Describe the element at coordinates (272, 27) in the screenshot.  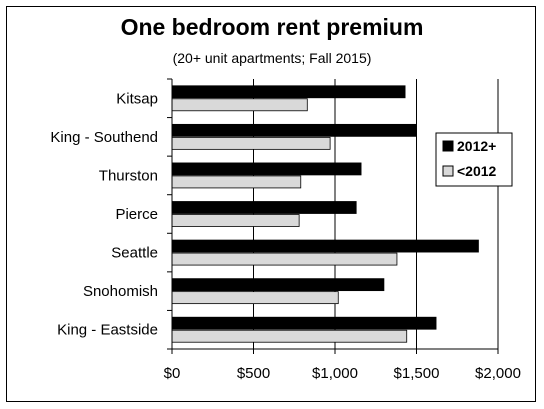
I see `chart-title: One bedroom rent premium` at that location.